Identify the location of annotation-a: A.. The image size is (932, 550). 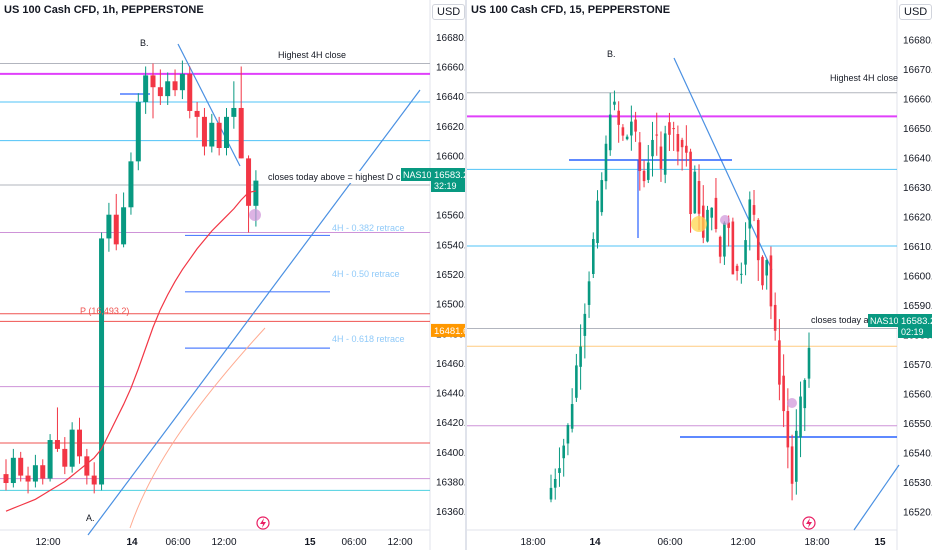
(90, 518).